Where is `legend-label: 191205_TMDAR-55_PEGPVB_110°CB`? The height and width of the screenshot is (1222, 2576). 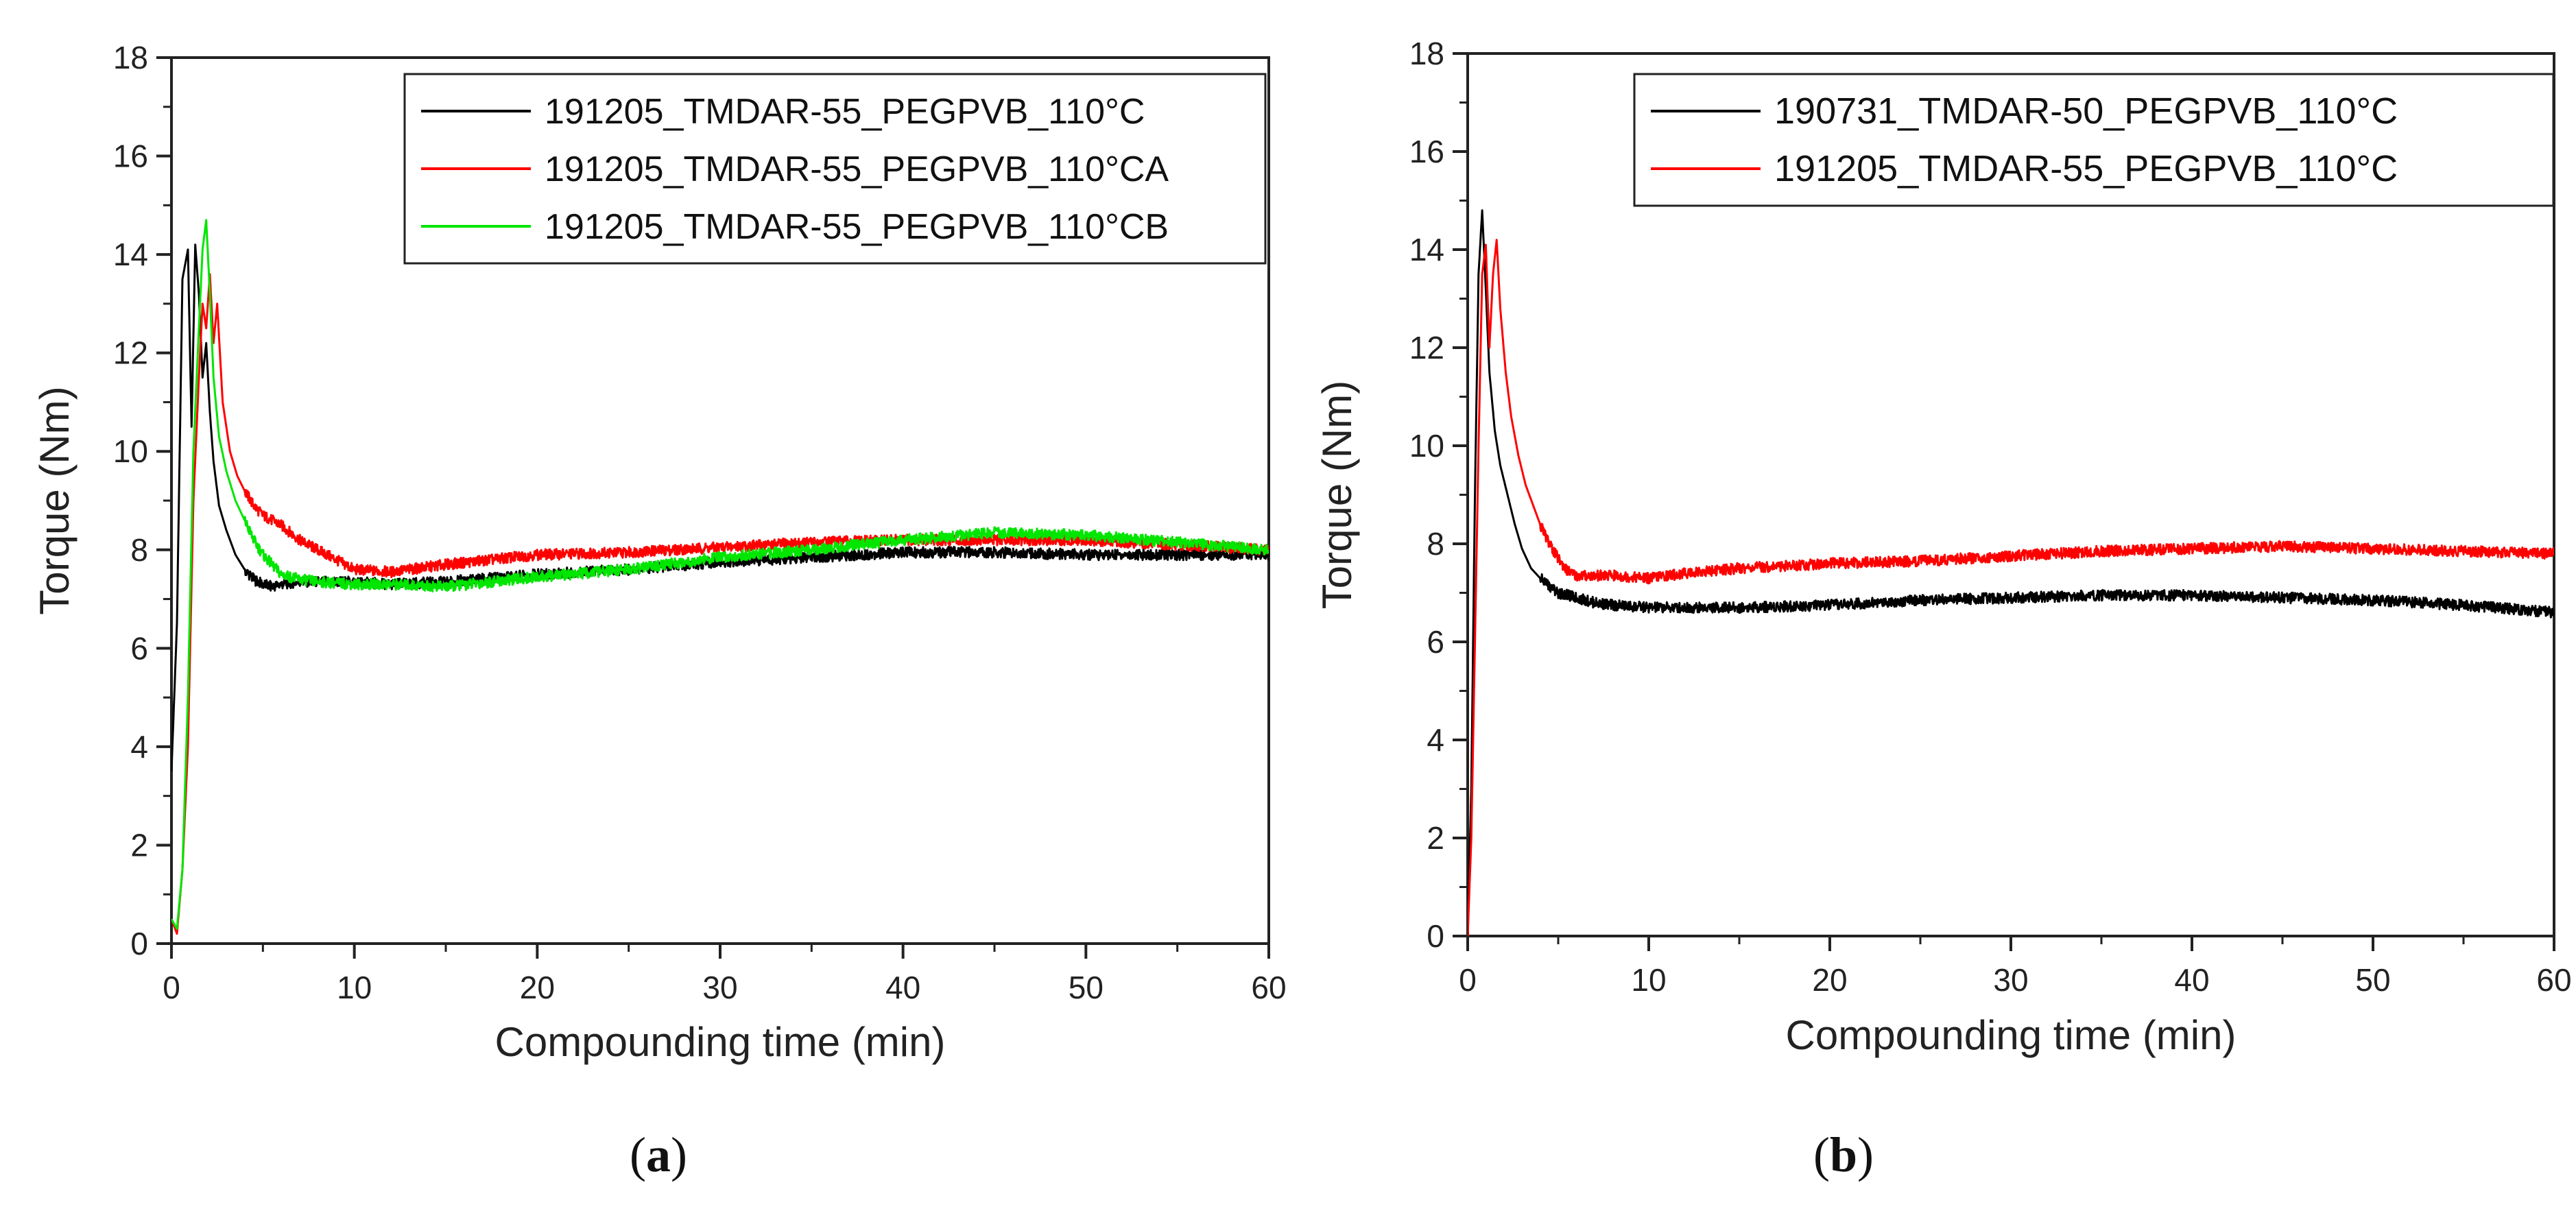
legend-label: 191205_TMDAR-55_PEGPVB_110°CB is located at coordinates (857, 227).